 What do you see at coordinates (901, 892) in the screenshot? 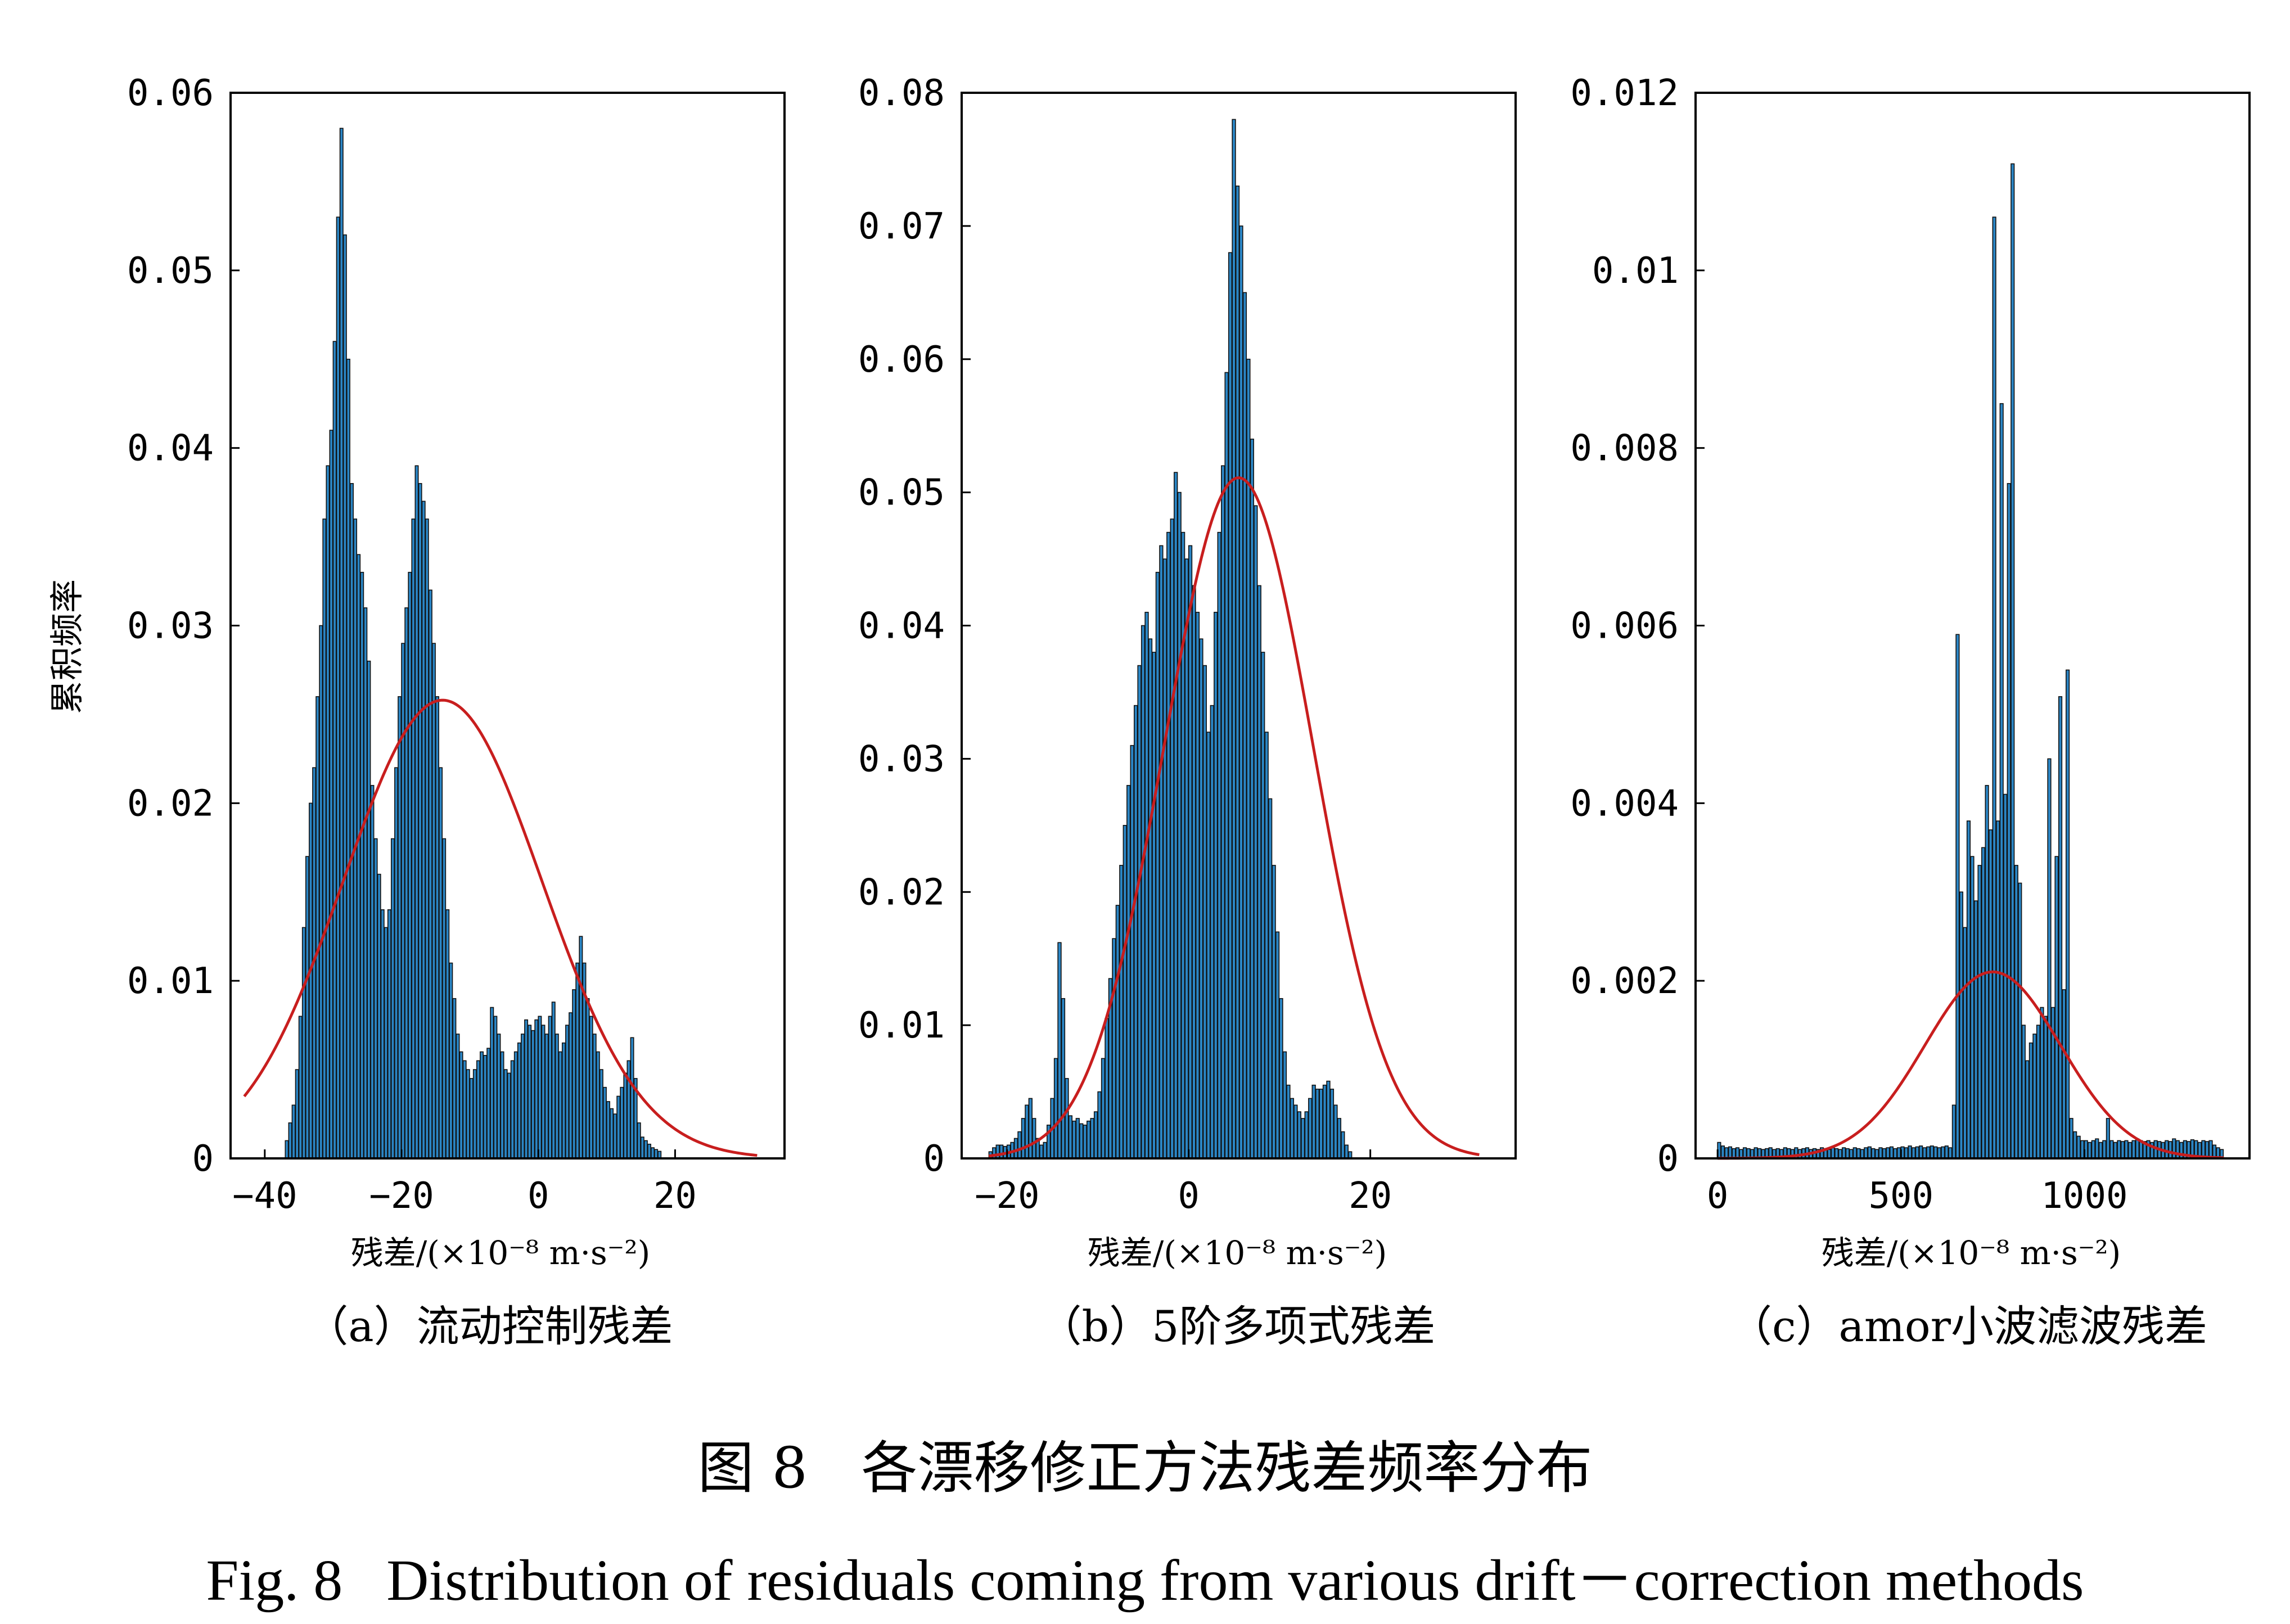
I see `y-tick-label: 0.02` at bounding box center [901, 892].